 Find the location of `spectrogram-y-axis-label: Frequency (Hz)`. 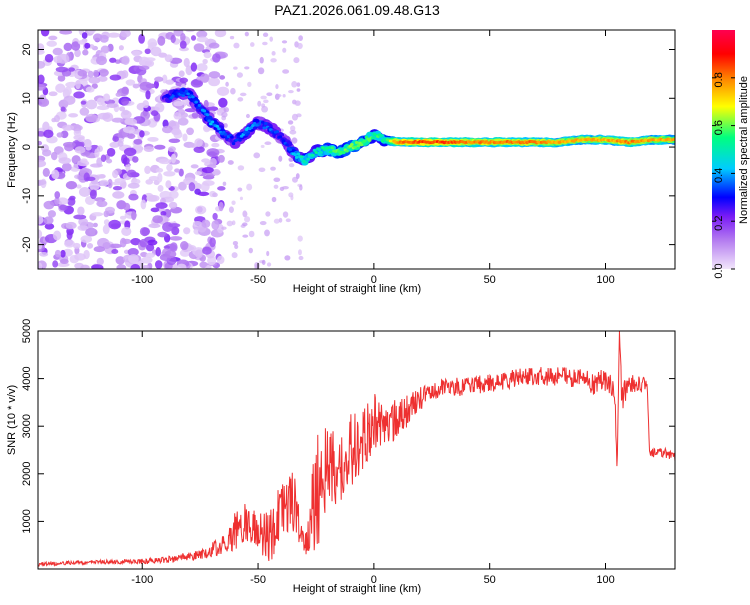

spectrogram-y-axis-label: Frequency (Hz) is located at coordinates (12, 150).